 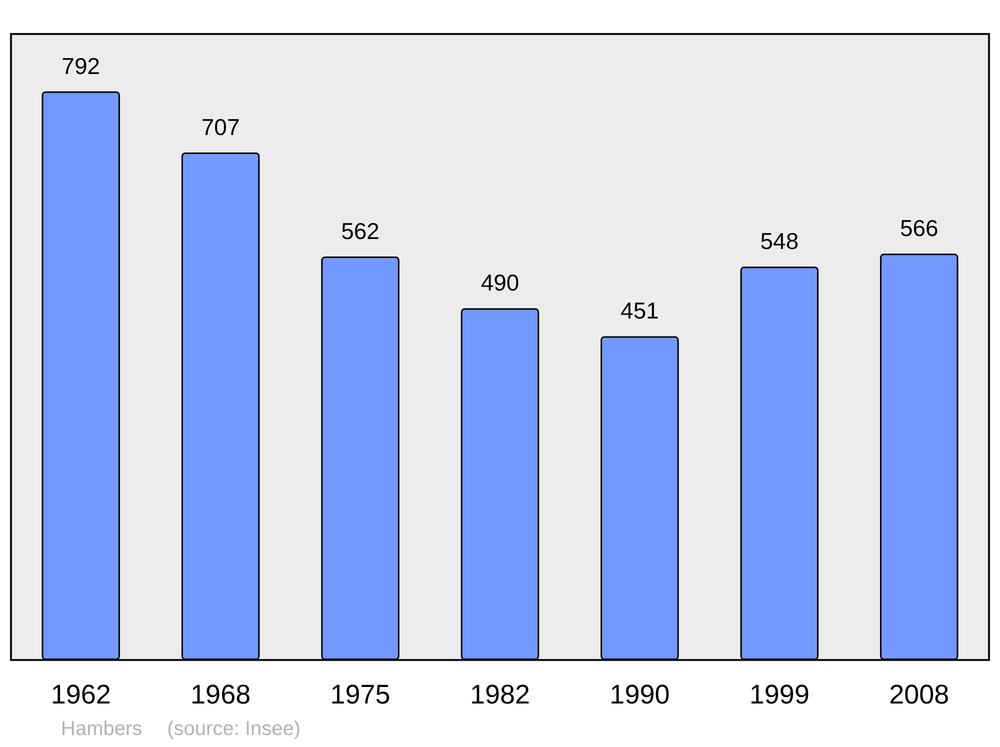 What do you see at coordinates (639, 311) in the screenshot?
I see `data-label: 451` at bounding box center [639, 311].